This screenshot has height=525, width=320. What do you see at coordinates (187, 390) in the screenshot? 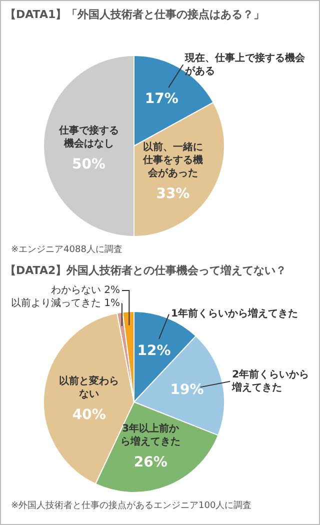
I see `data-label: 19%` at bounding box center [187, 390].